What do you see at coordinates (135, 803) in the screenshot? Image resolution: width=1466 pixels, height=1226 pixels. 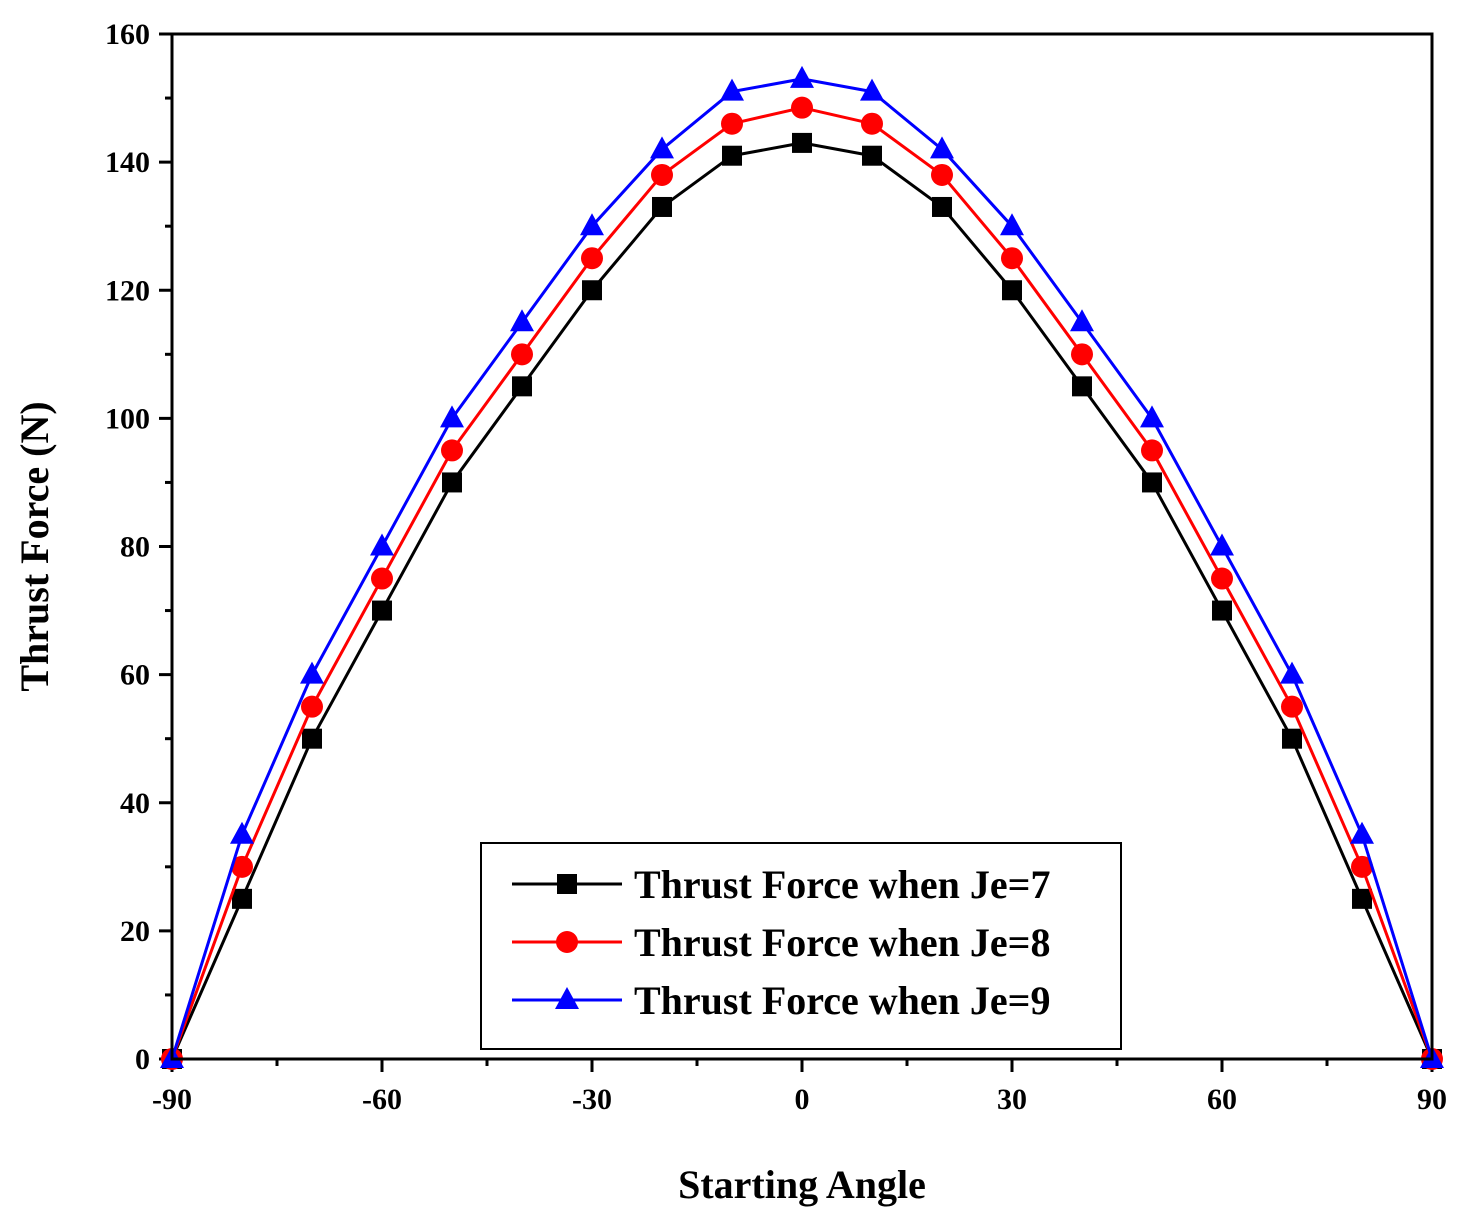 I see `y-tick-label: 40` at bounding box center [135, 803].